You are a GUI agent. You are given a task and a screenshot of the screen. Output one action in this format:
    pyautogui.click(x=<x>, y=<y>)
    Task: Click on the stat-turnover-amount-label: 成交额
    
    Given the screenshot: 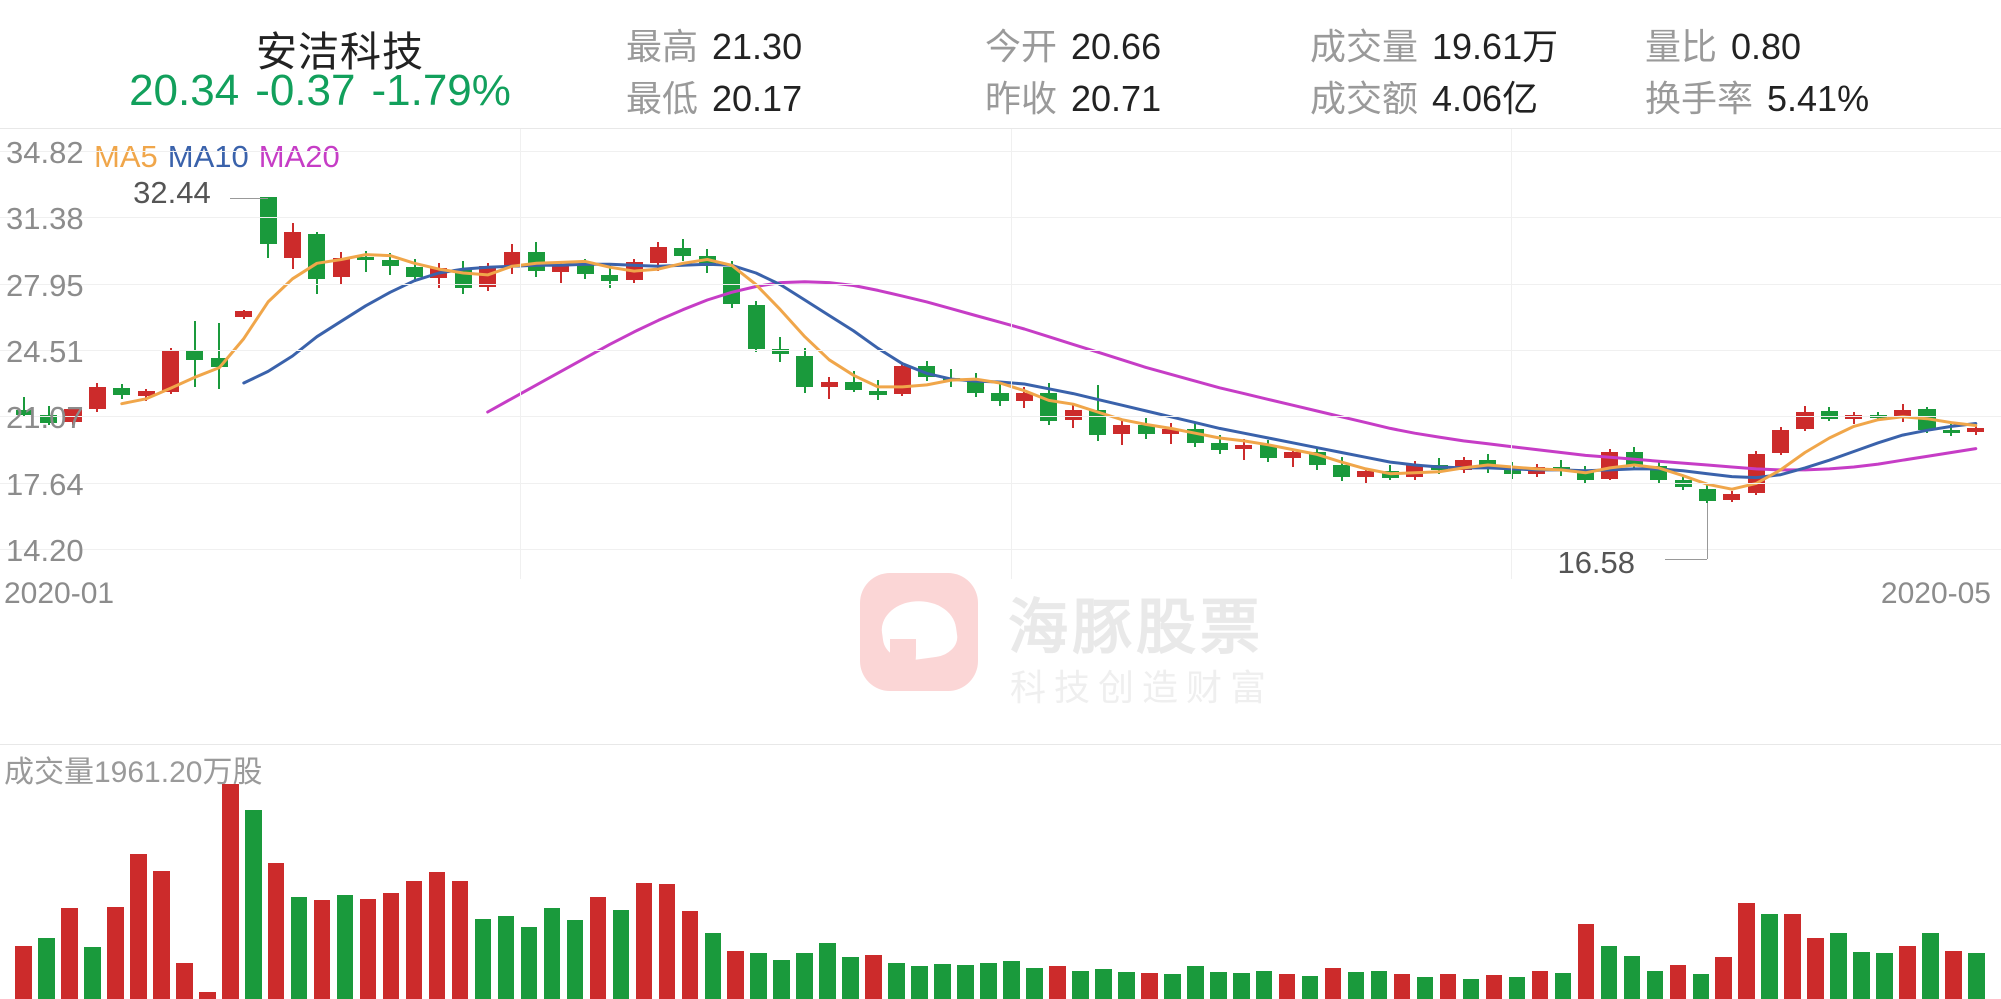 What is the action you would take?
    pyautogui.click(x=1364, y=98)
    